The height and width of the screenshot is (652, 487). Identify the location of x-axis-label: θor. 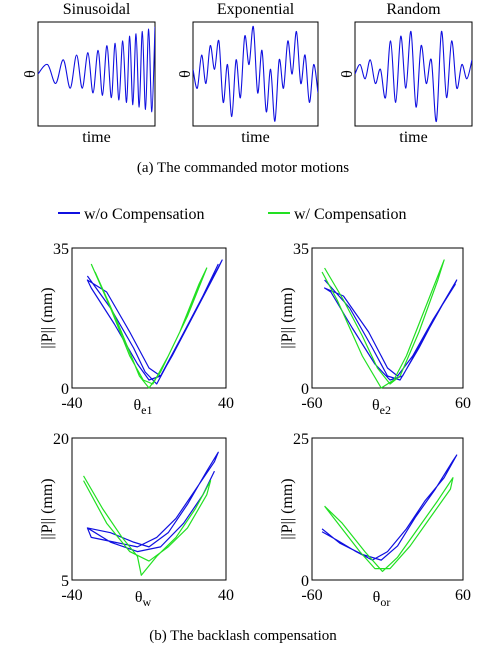
(382, 599).